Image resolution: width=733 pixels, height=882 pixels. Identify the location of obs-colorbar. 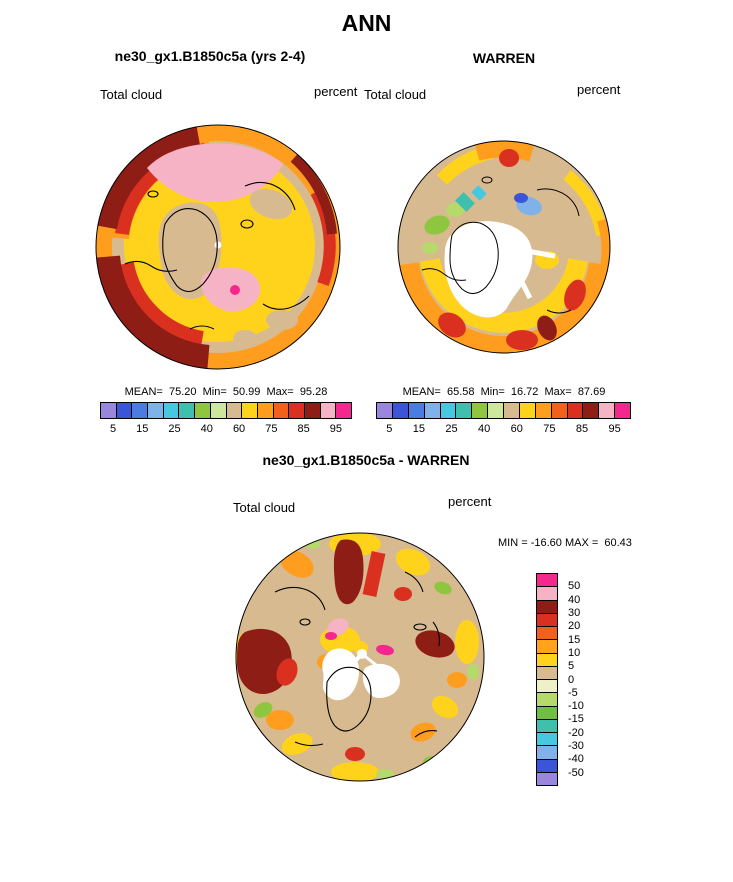
(503, 410).